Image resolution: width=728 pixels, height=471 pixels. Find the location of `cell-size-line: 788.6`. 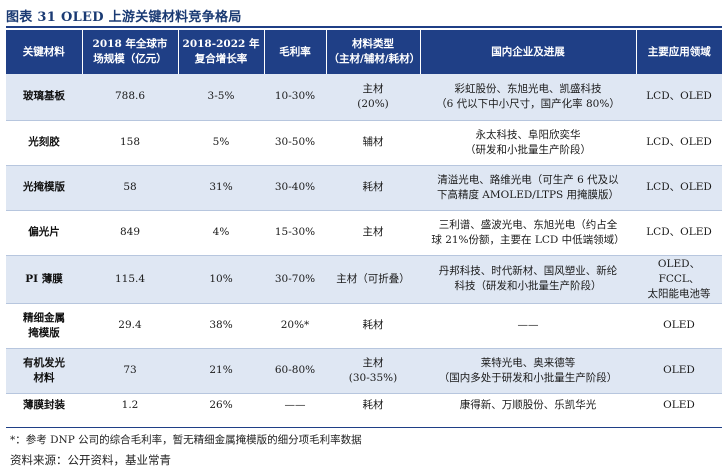

cell-size-line: 788.6 is located at coordinates (130, 96).